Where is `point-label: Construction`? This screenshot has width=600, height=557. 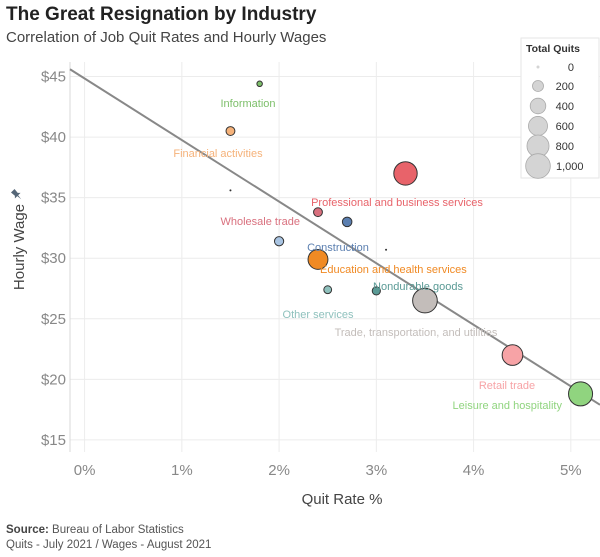 point-label: Construction is located at coordinates (338, 248).